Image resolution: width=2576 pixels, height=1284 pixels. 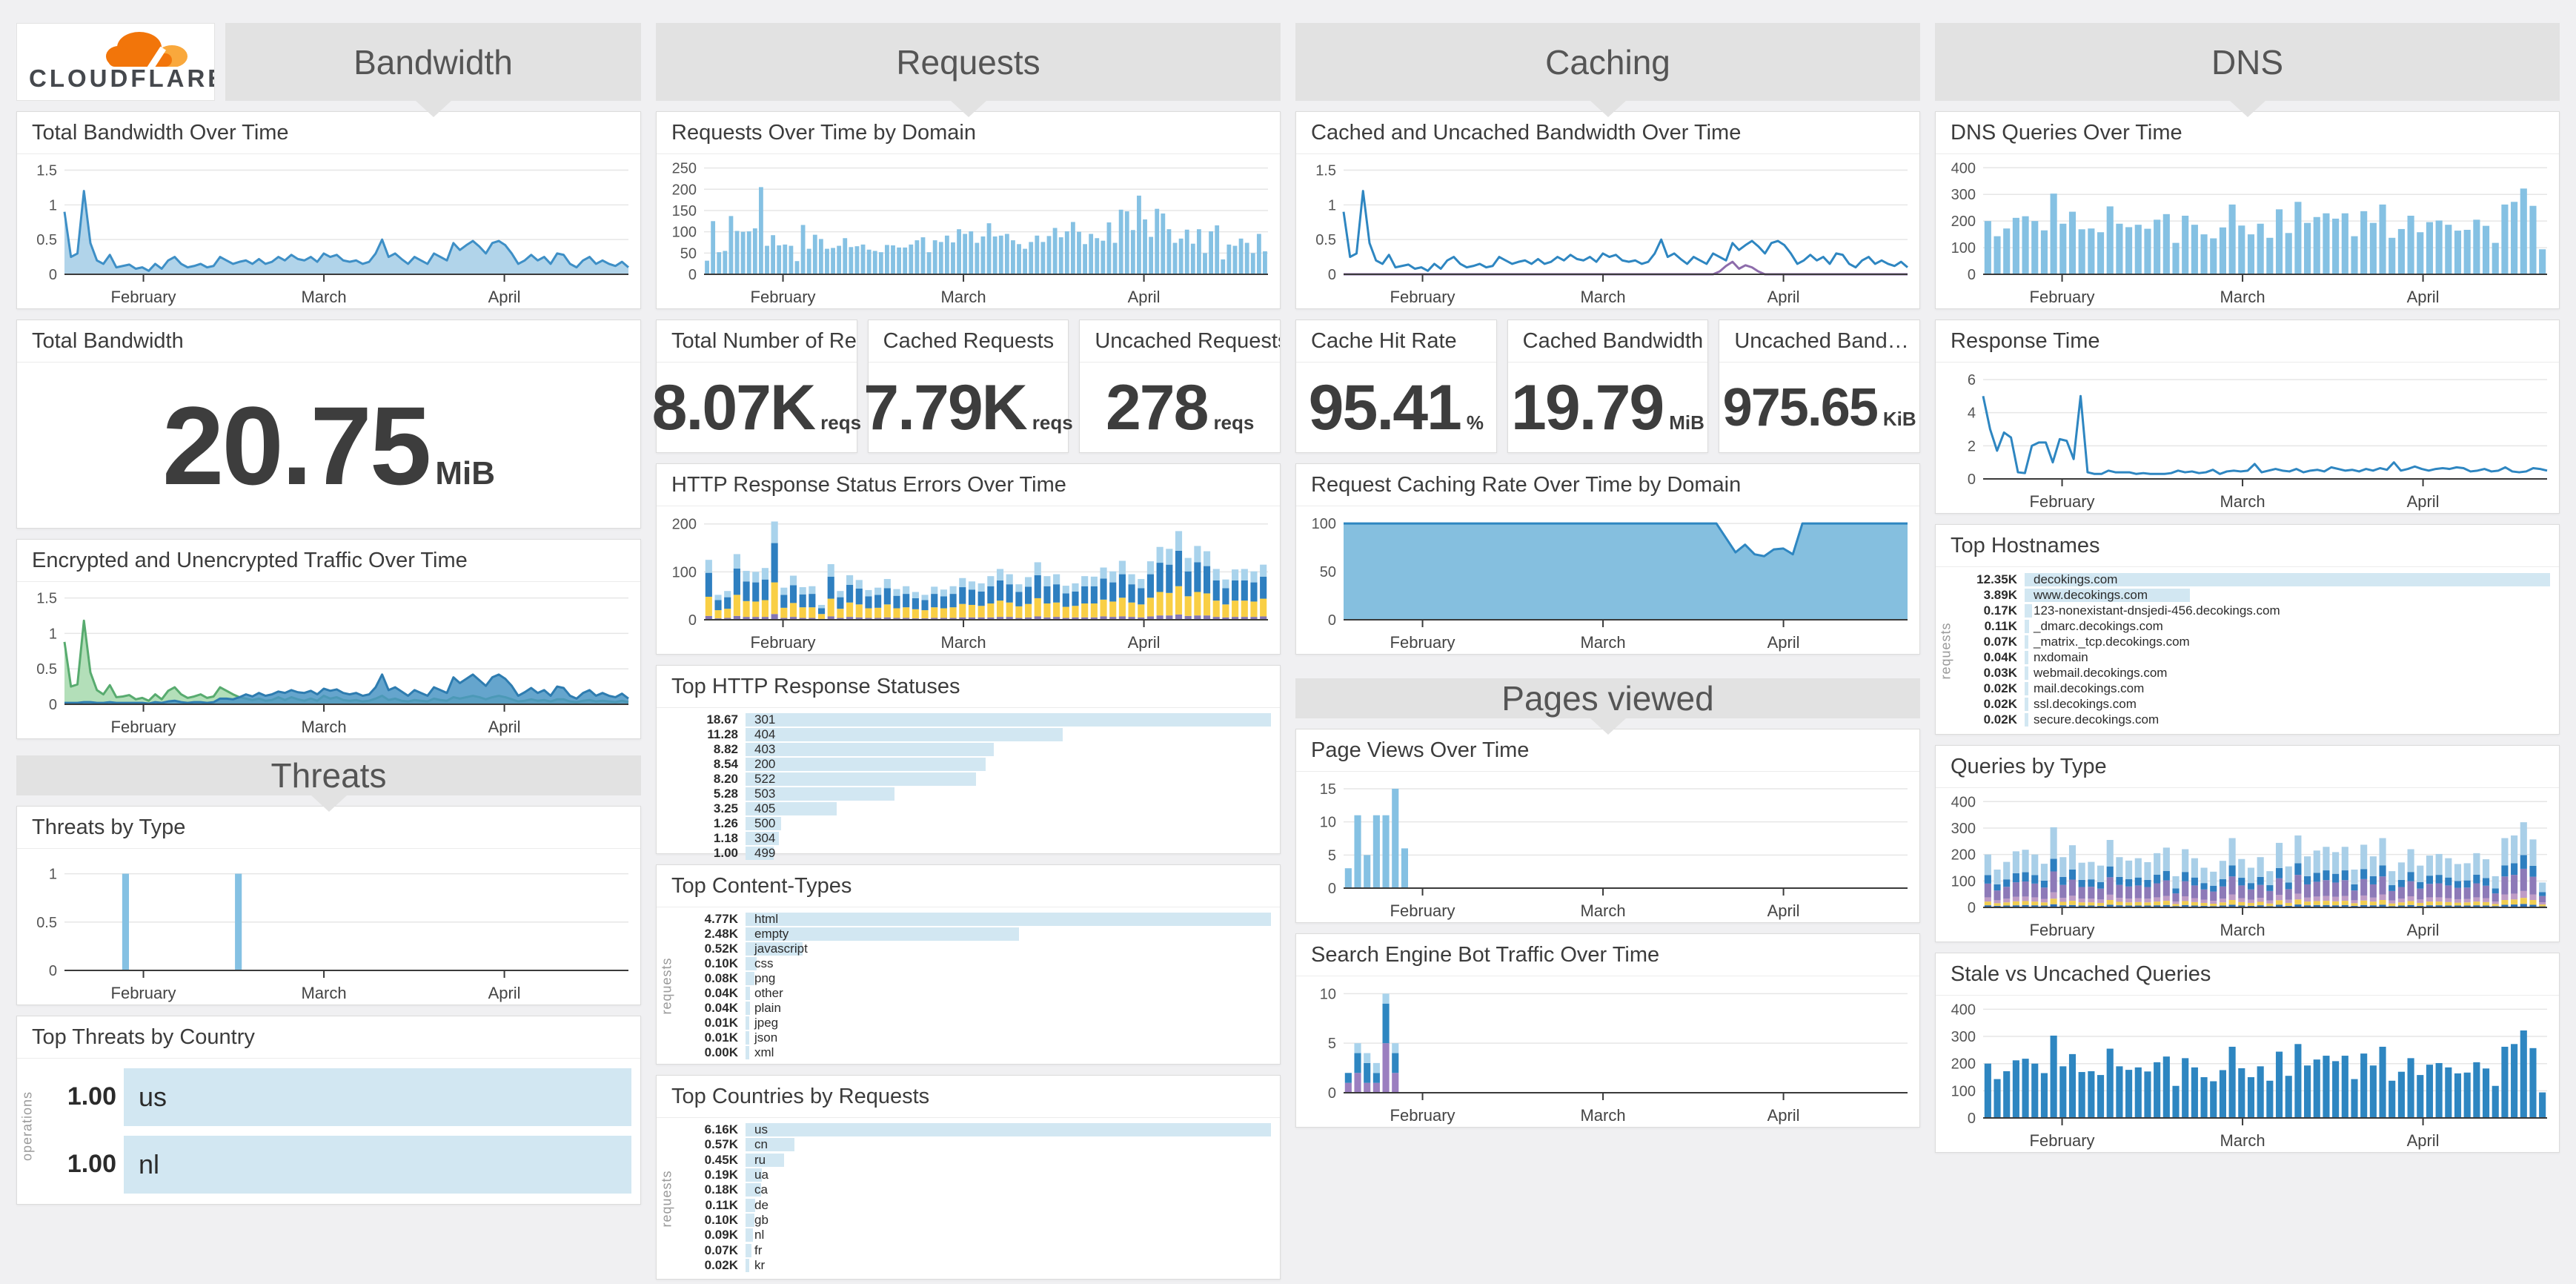 What do you see at coordinates (976, 823) in the screenshot?
I see `list-row: 1.26 500` at bounding box center [976, 823].